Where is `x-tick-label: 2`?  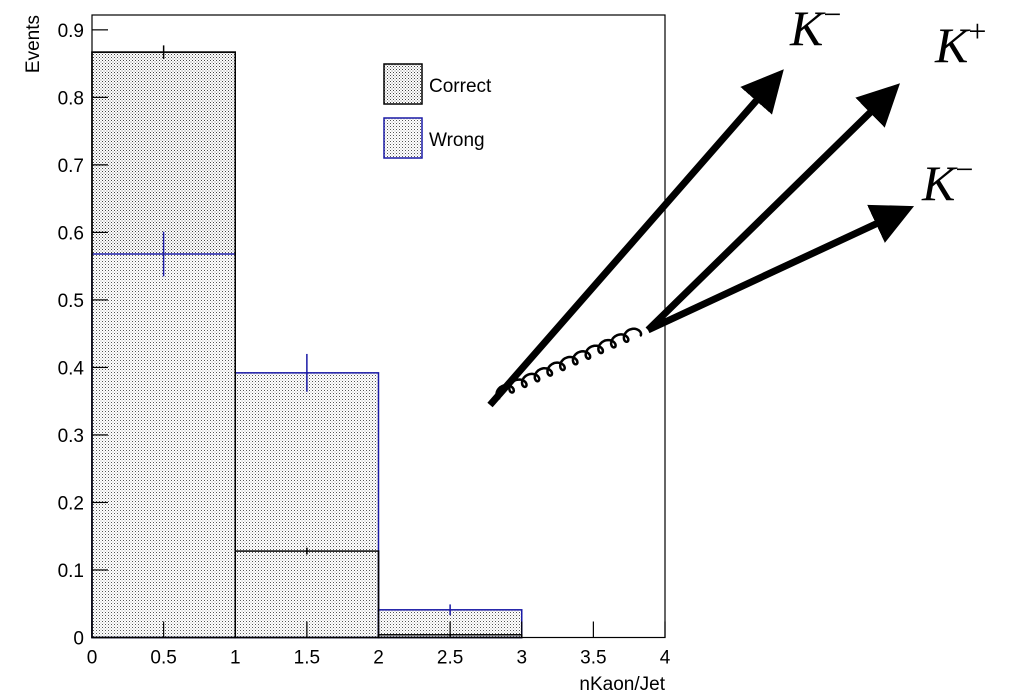 x-tick-label: 2 is located at coordinates (378, 658).